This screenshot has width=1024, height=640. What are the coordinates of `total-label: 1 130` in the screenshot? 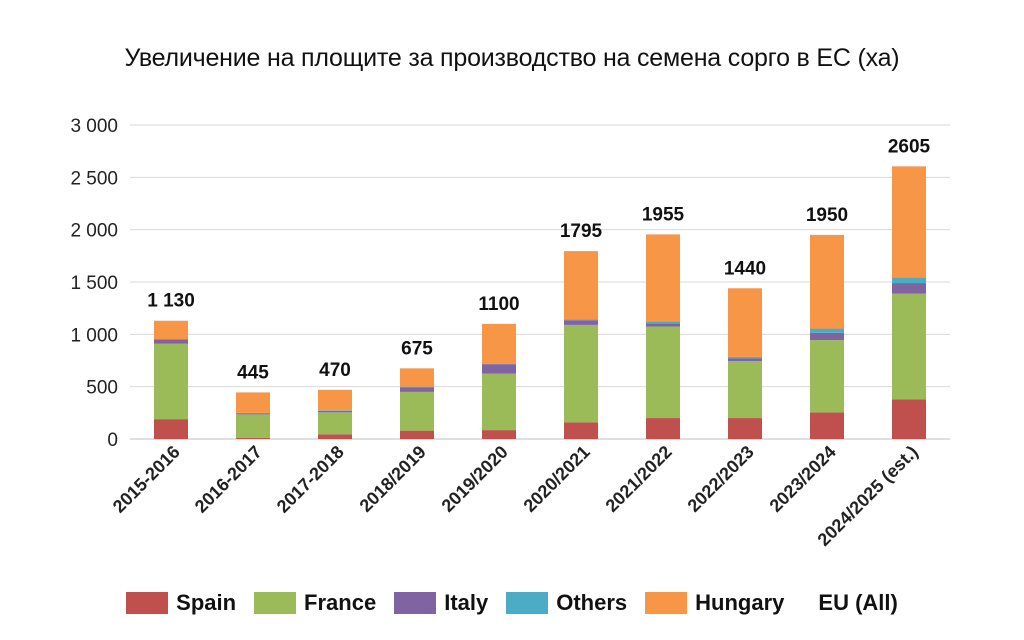 It's located at (171, 301).